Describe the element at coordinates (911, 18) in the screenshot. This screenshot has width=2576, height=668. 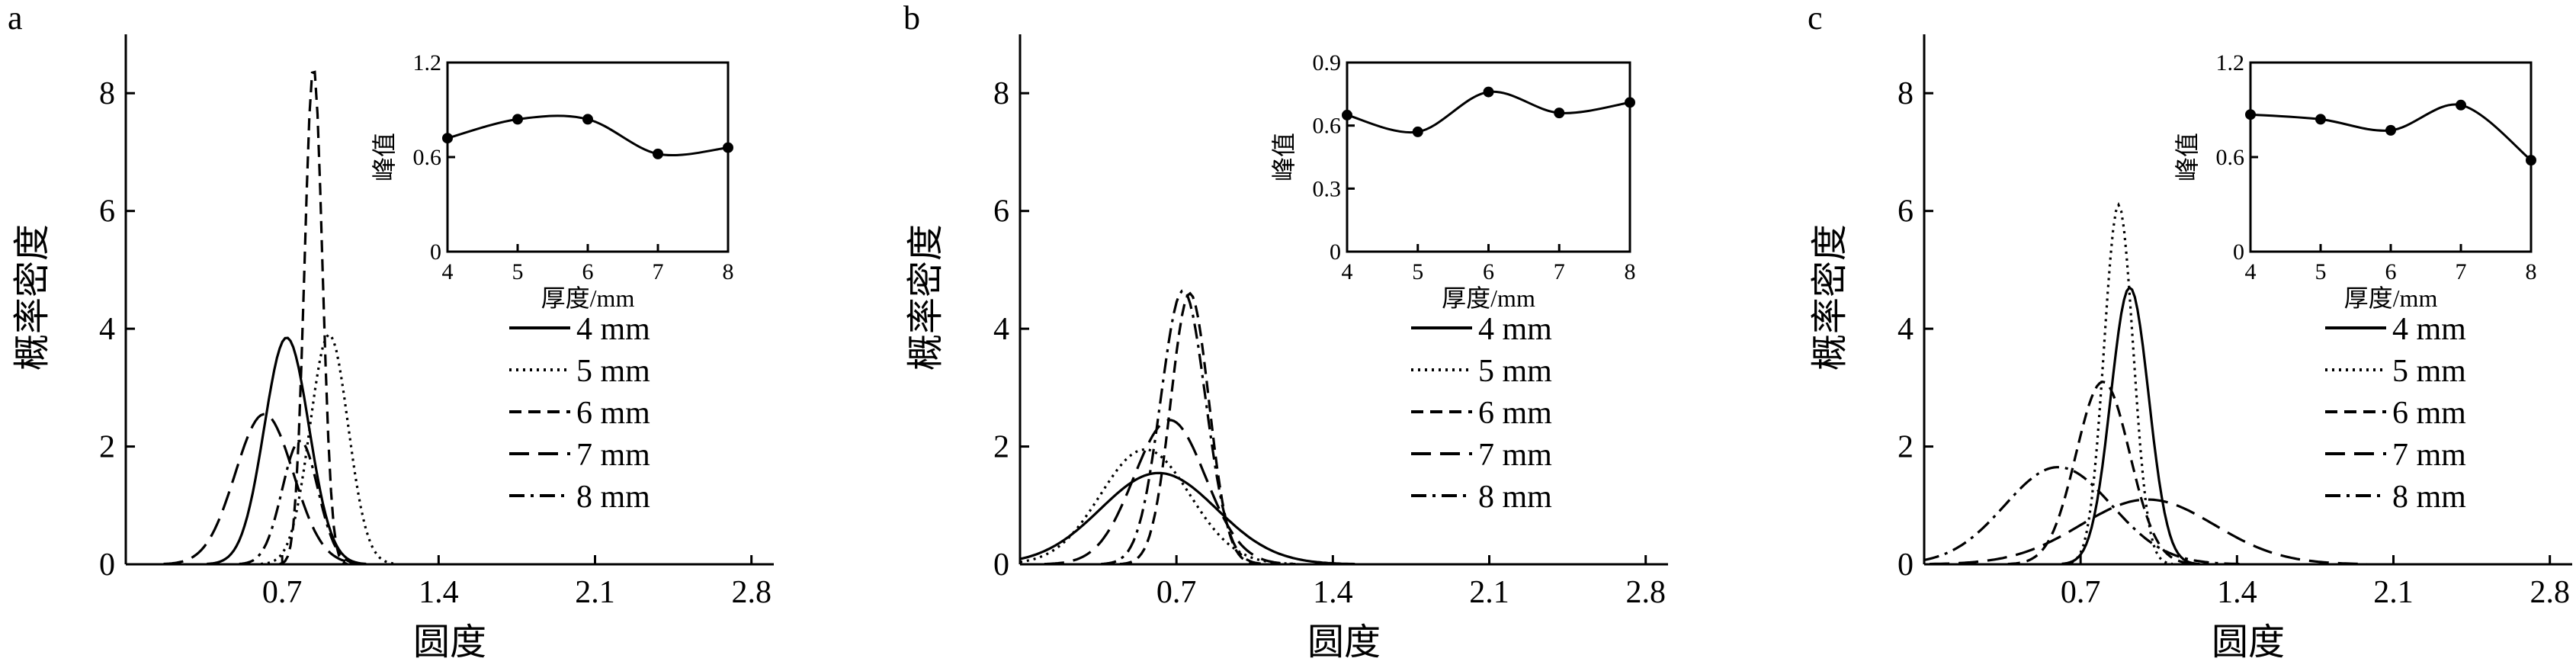
I see `panel-letter: b` at that location.